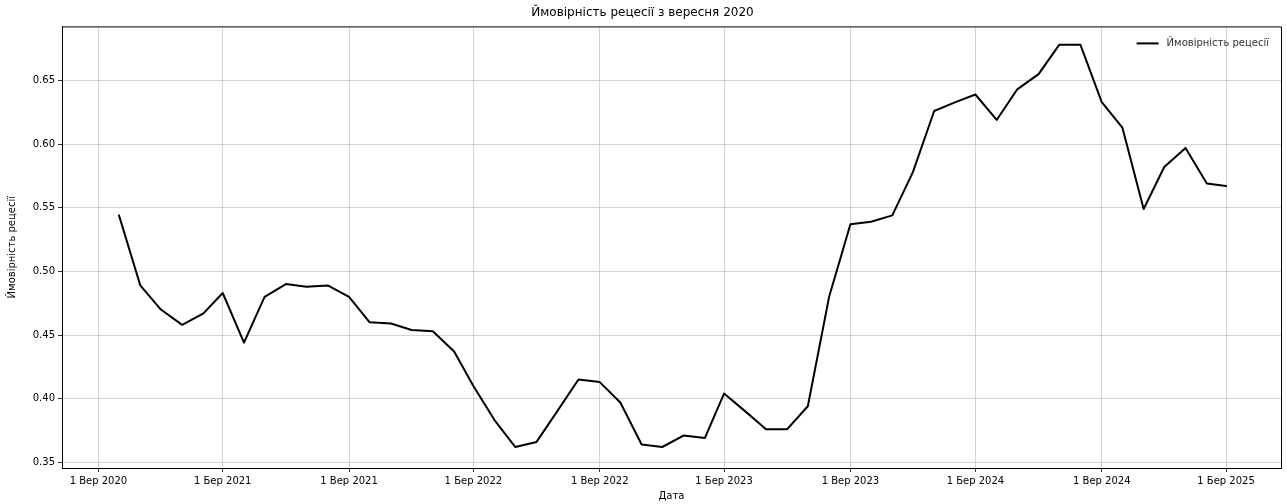 The image size is (1287, 504). Describe the element at coordinates (43, 398) in the screenshot. I see `y-tick-label: 0.40` at that location.